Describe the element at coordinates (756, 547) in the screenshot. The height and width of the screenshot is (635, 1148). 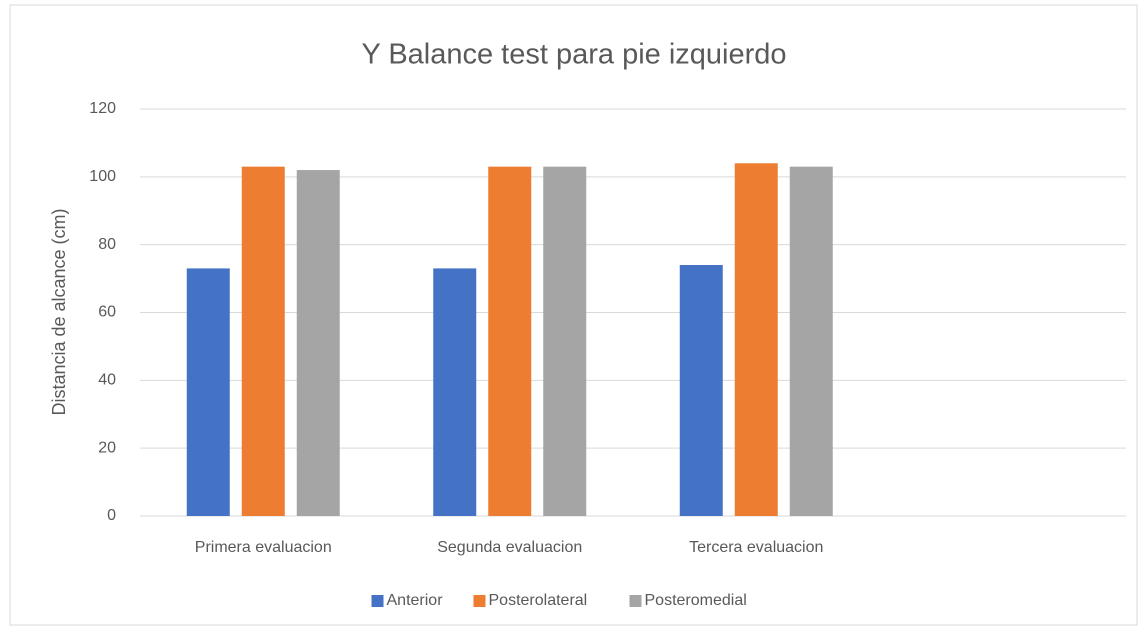
I see `x-tick-label: Tercera evaluacion` at that location.